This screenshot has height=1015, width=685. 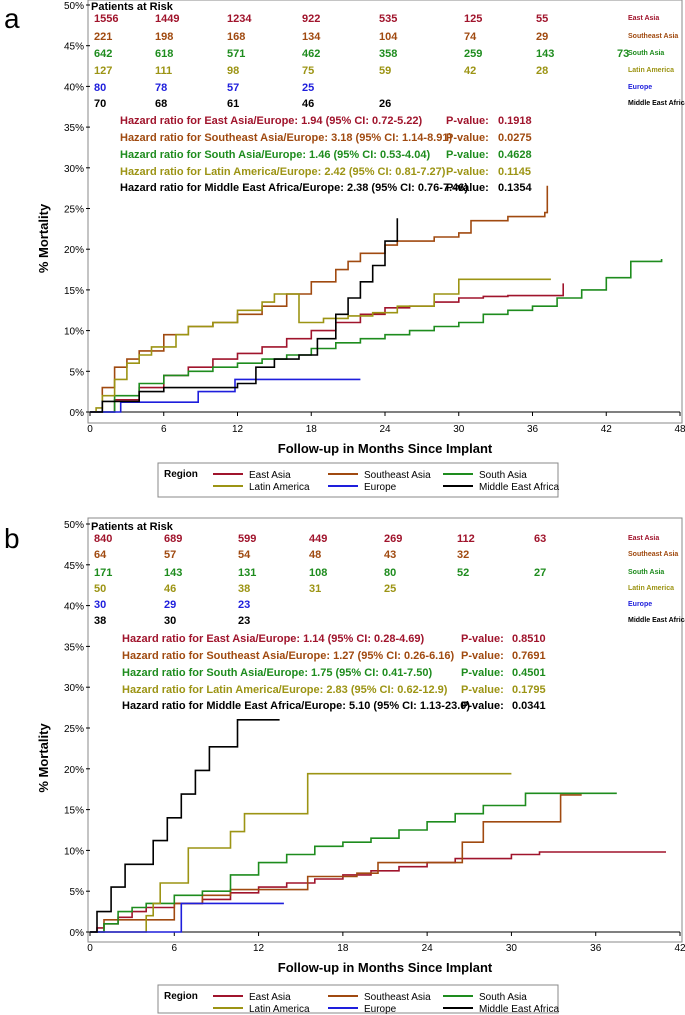 I want to click on risk-count: 127, so click(x=103, y=71).